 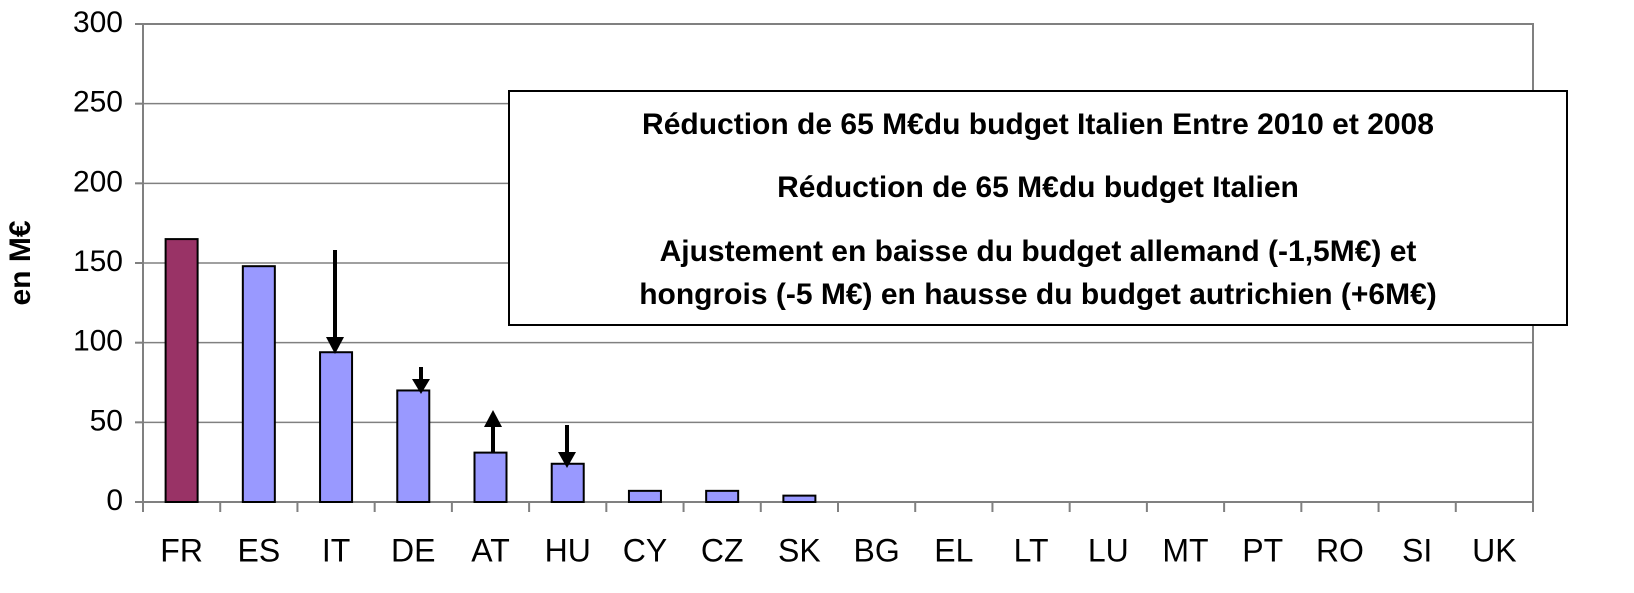 I want to click on y-tick-label: 0, so click(x=114, y=500).